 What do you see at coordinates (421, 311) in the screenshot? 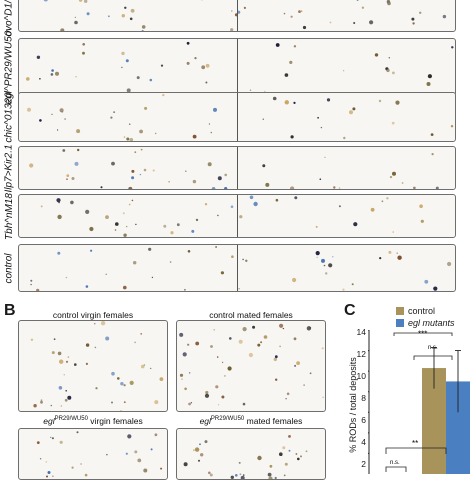
I see `legend-label: control` at bounding box center [421, 311].